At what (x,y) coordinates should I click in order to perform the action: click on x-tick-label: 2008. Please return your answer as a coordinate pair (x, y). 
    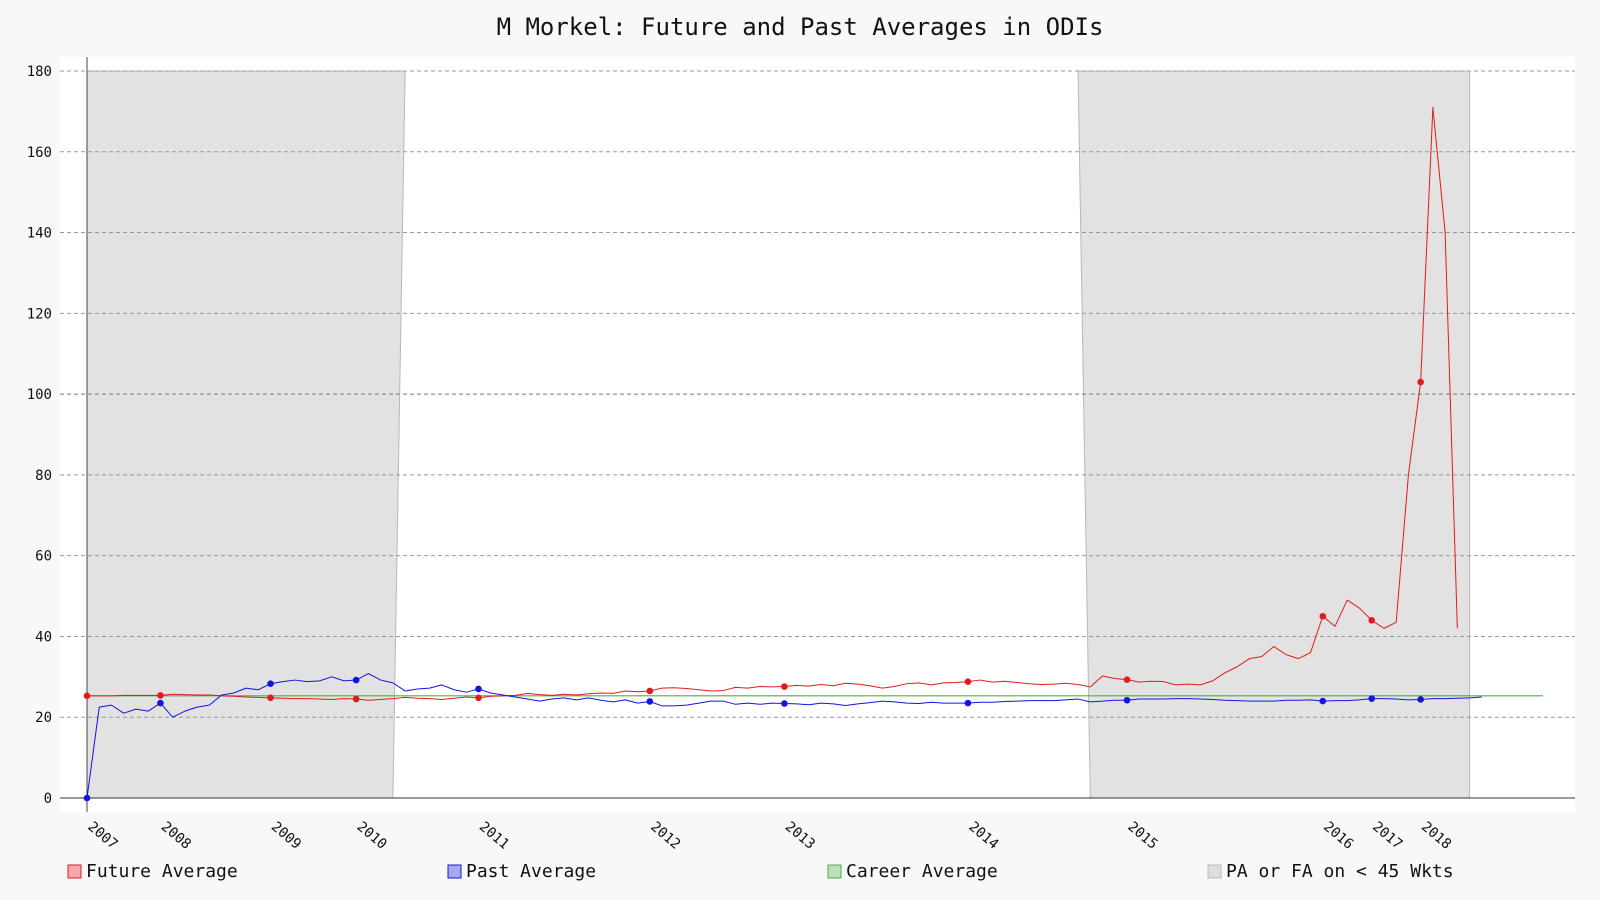
    Looking at the image, I should click on (176, 836).